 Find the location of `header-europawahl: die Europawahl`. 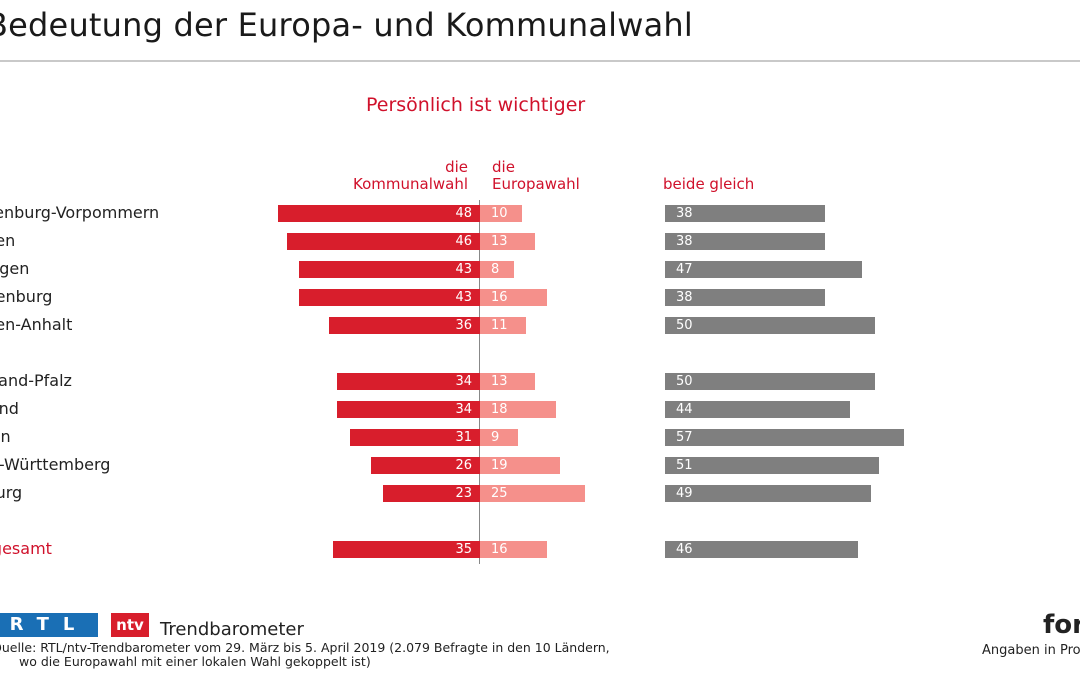

header-europawahl: die Europawahl is located at coordinates (536, 176).